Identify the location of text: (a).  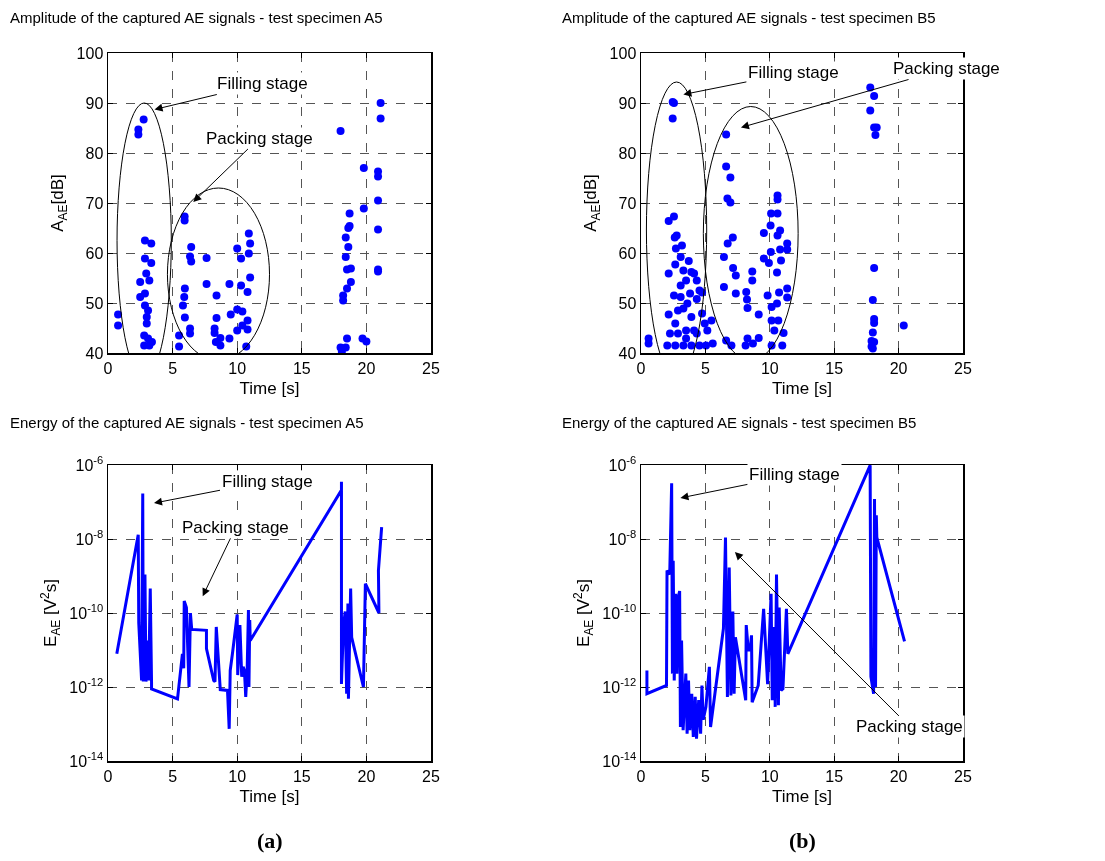
(270, 840).